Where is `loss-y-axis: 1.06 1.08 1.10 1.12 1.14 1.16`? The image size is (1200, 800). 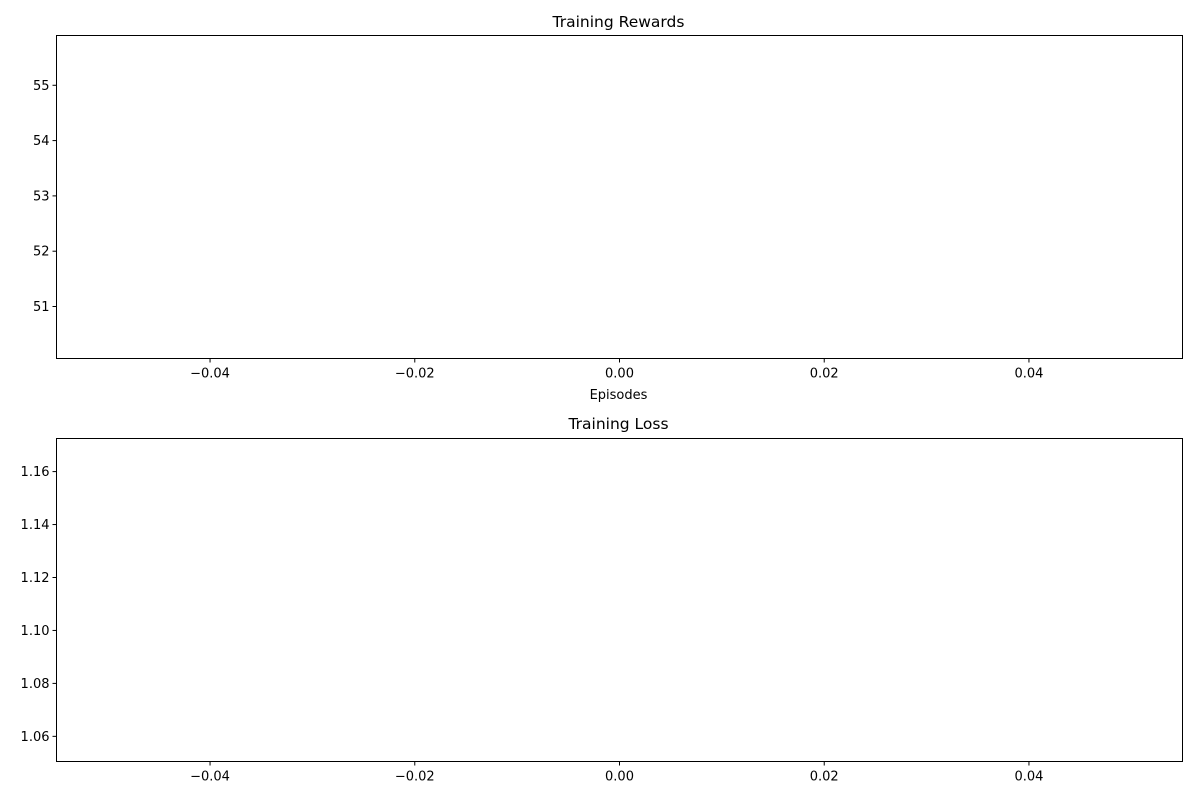
loss-y-axis: 1.06 1.08 1.10 1.12 1.14 1.16 is located at coordinates (39, 605).